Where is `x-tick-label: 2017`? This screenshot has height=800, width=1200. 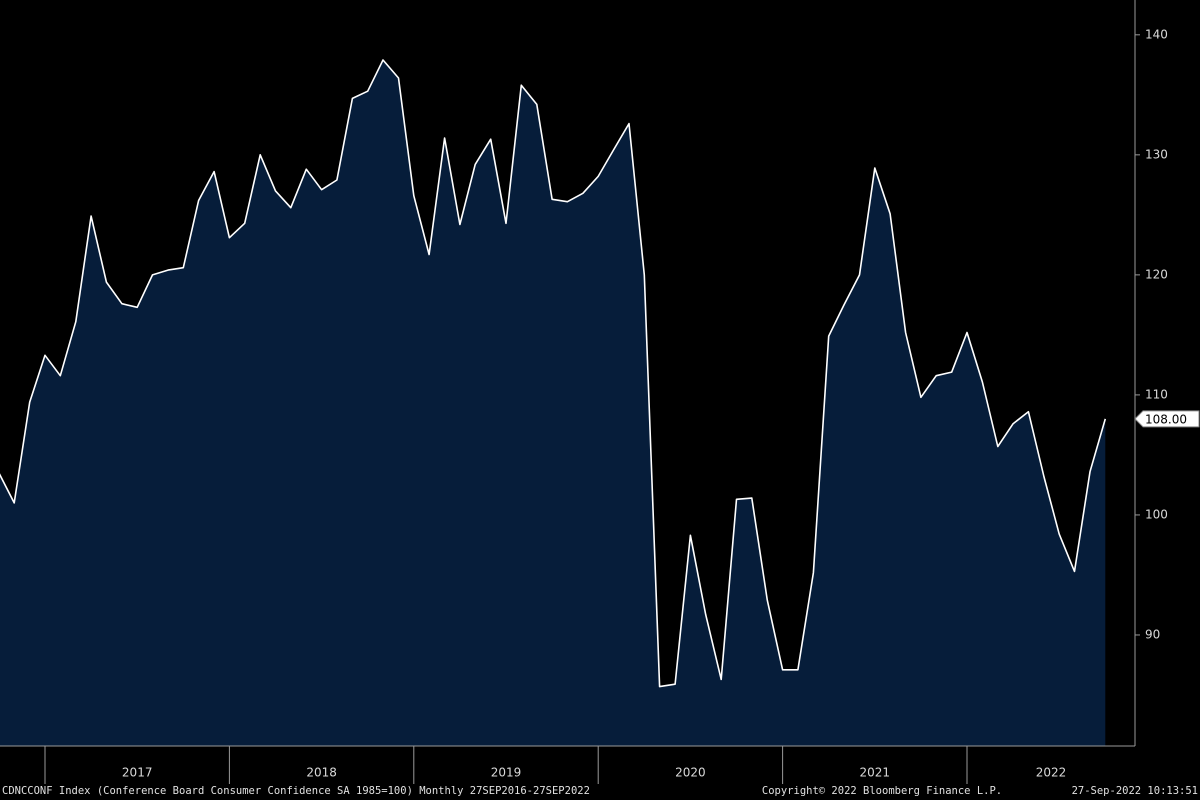
x-tick-label: 2017 is located at coordinates (137, 773).